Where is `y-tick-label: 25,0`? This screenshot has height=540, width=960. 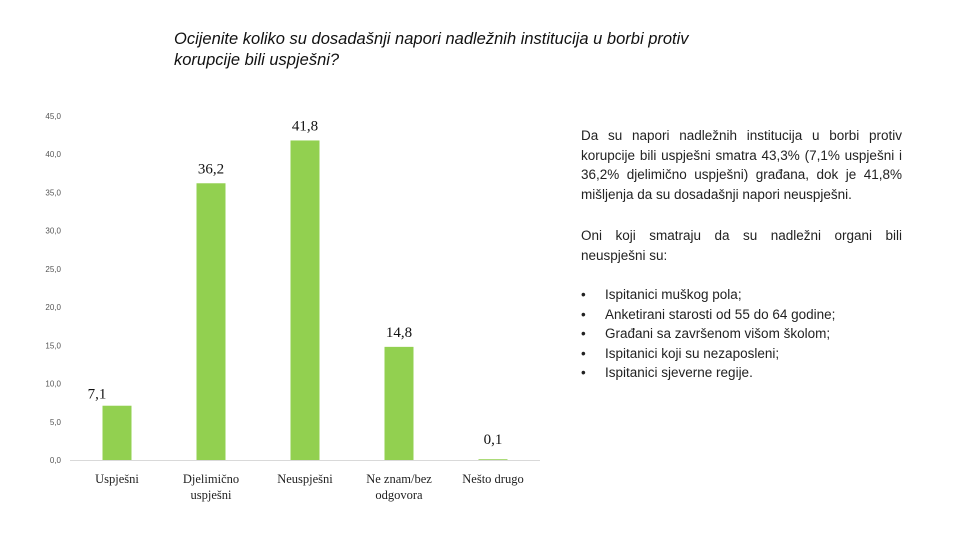 y-tick-label: 25,0 is located at coordinates (53, 269).